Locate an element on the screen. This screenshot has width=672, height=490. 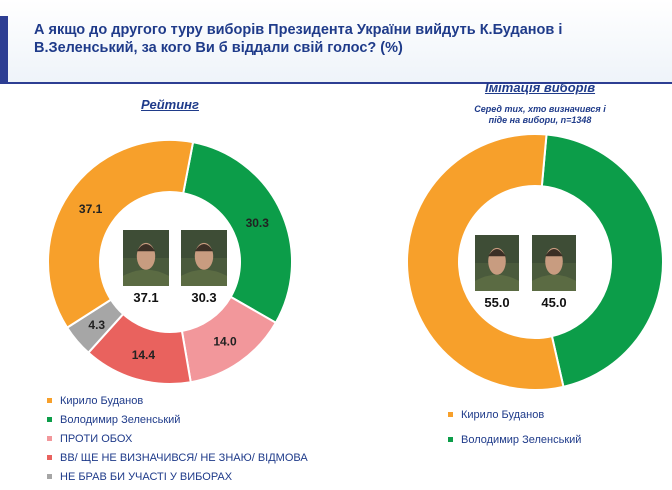
chart-2-budanov-photo is located at coordinates (497, 263).